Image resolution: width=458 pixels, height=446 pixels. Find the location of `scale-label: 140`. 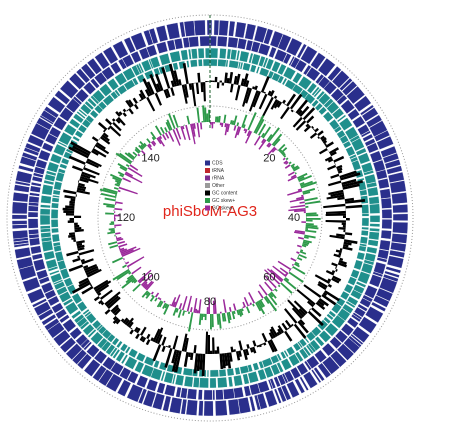

scale-label: 140 is located at coordinates (150, 159).